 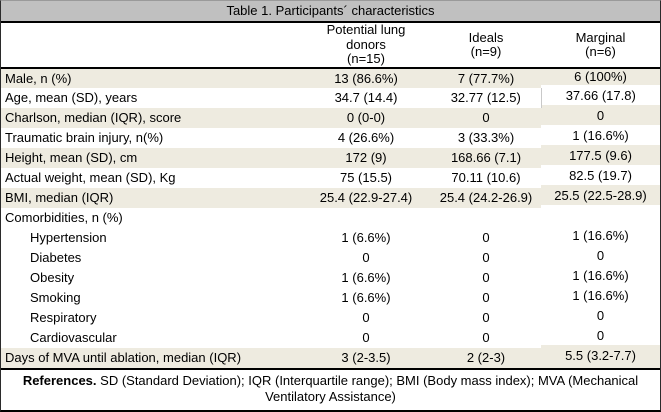 What do you see at coordinates (366, 117) in the screenshot?
I see `cell-value: 0 (0-0)` at bounding box center [366, 117].